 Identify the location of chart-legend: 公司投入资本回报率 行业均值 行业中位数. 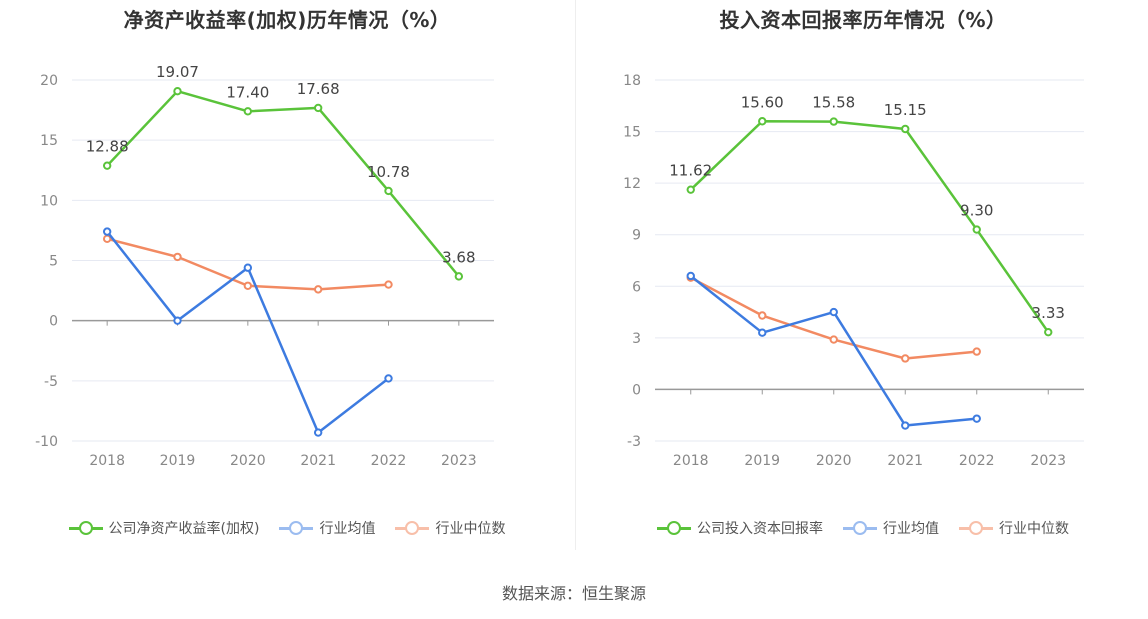
(862, 528).